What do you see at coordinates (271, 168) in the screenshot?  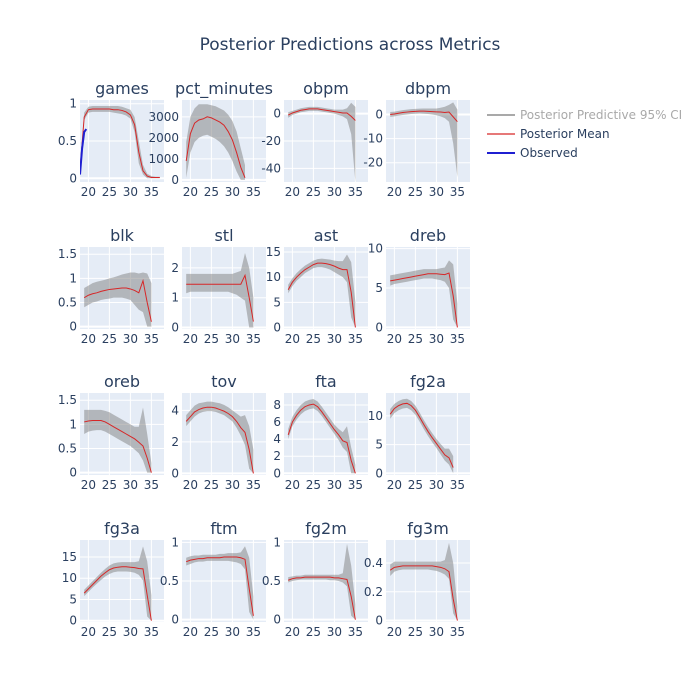 I see `y-tick-label: -40` at bounding box center [271, 168].